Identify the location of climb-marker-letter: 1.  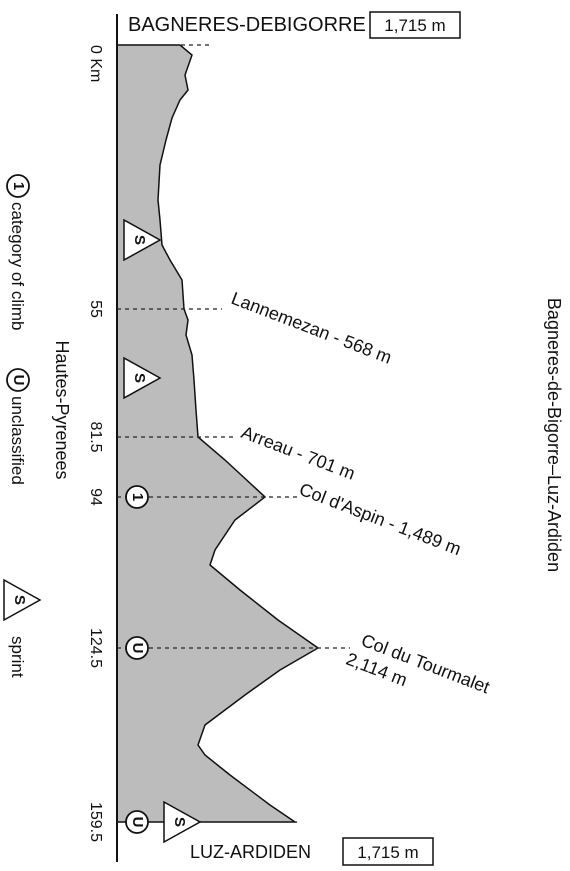
(137, 497).